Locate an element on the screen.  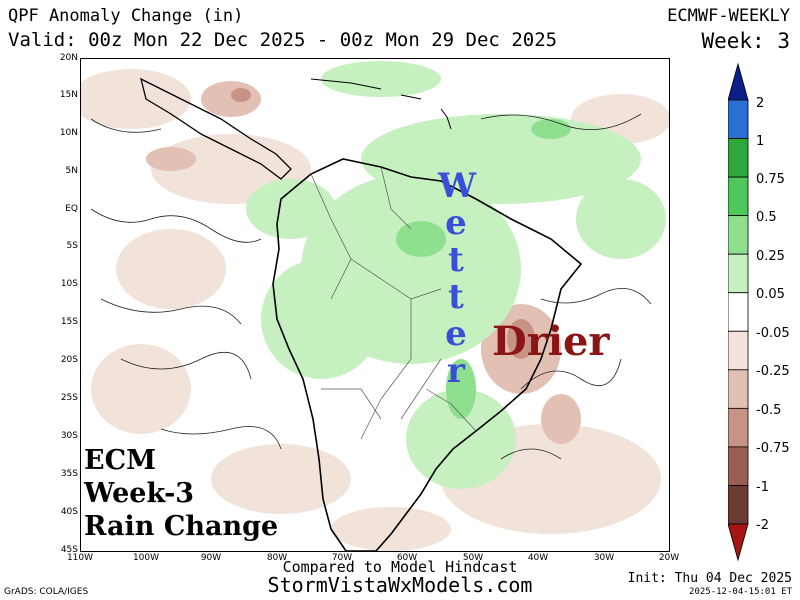
color-legend is located at coordinates (738, 312).